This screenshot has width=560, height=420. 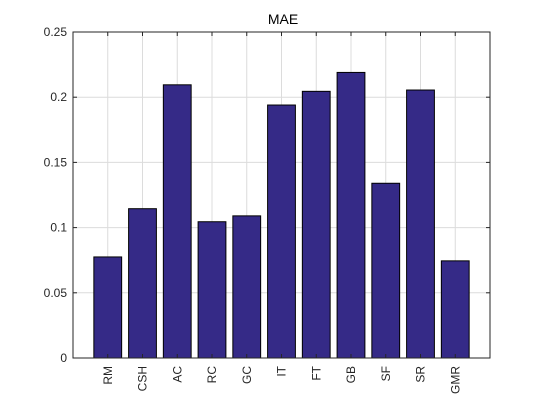 I want to click on chart-title: MAE, so click(x=283, y=19).